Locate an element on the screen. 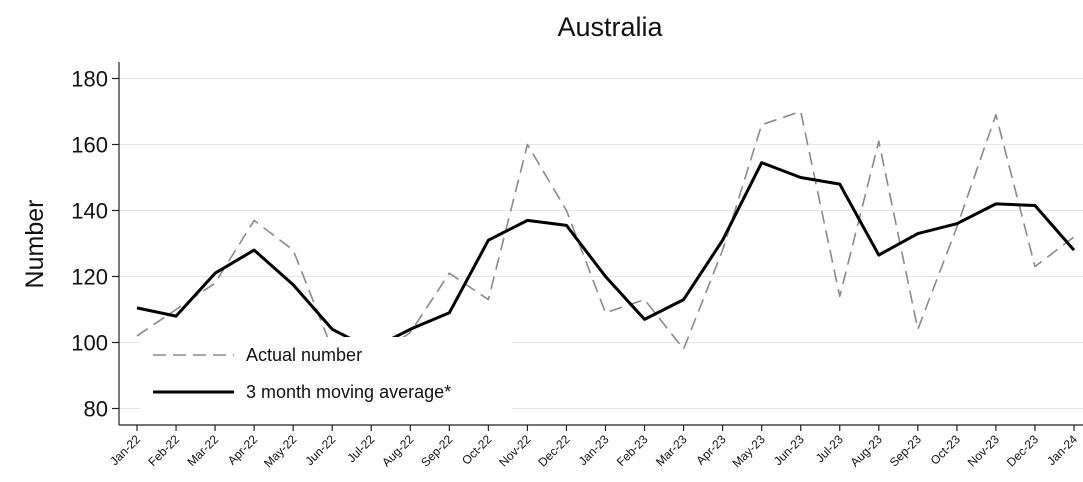 The width and height of the screenshot is (1083, 482). x-tick-label-may-23: May-23 is located at coordinates (749, 451).